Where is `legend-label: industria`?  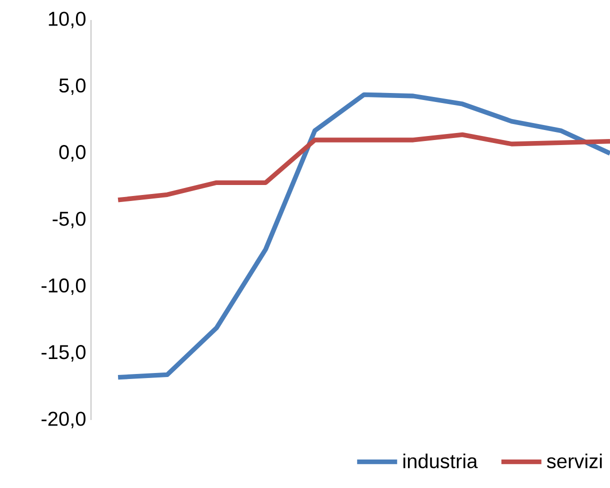
legend-label: industria is located at coordinates (440, 461).